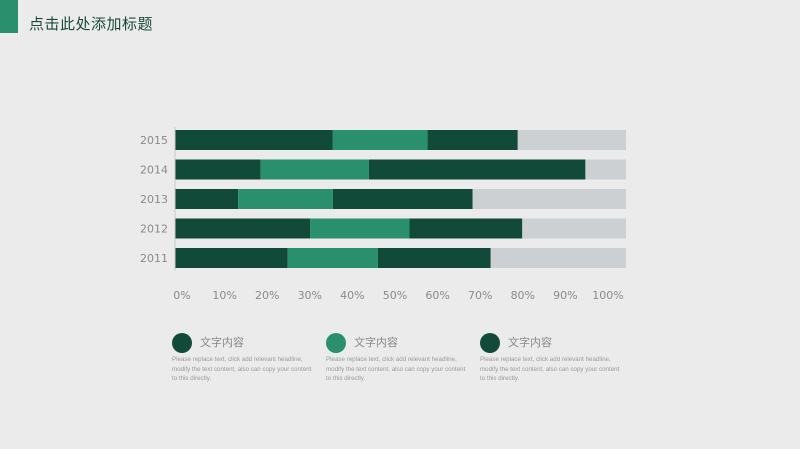 Image resolution: width=800 pixels, height=449 pixels. What do you see at coordinates (480, 295) in the screenshot?
I see `x-tick-label-7: 70%` at bounding box center [480, 295].